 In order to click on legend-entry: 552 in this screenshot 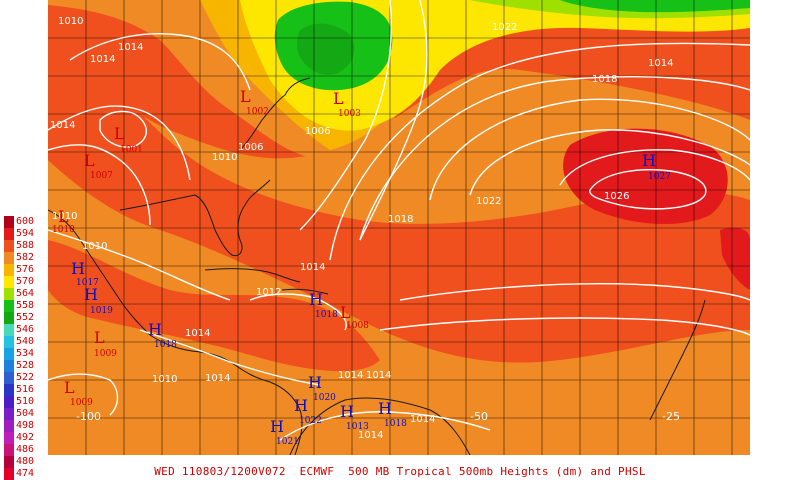, I will do `click(24, 318)`.